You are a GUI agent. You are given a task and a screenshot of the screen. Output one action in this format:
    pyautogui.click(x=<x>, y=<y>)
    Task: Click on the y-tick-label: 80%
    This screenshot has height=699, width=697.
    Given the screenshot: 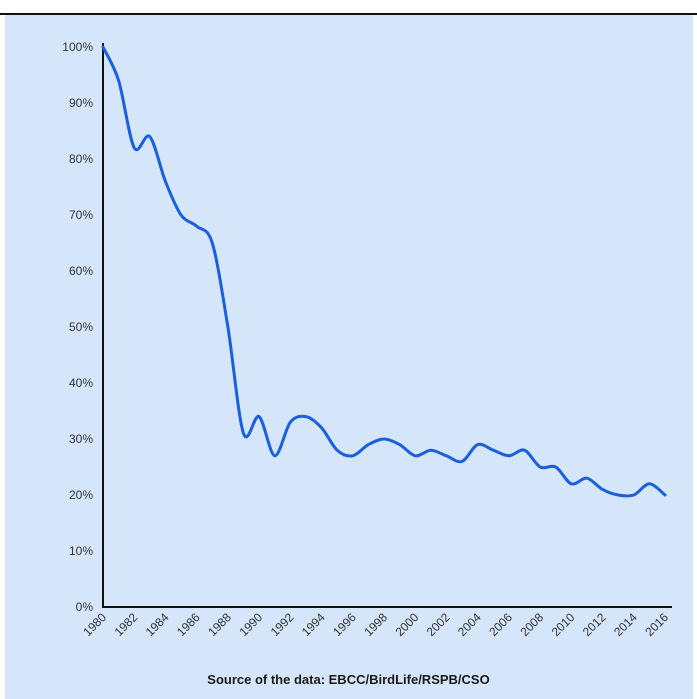 What is the action you would take?
    pyautogui.click(x=81, y=159)
    